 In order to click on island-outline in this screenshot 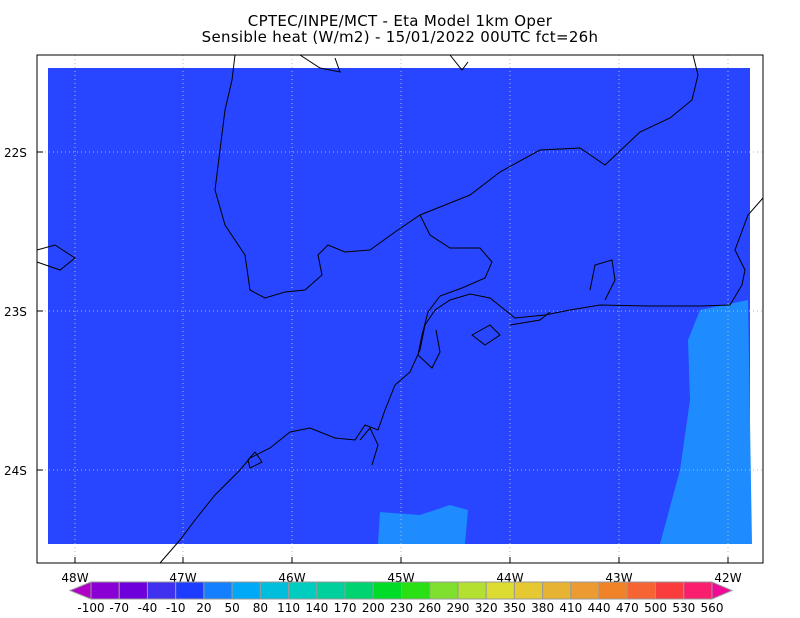, I will do `click(313, 448)`.